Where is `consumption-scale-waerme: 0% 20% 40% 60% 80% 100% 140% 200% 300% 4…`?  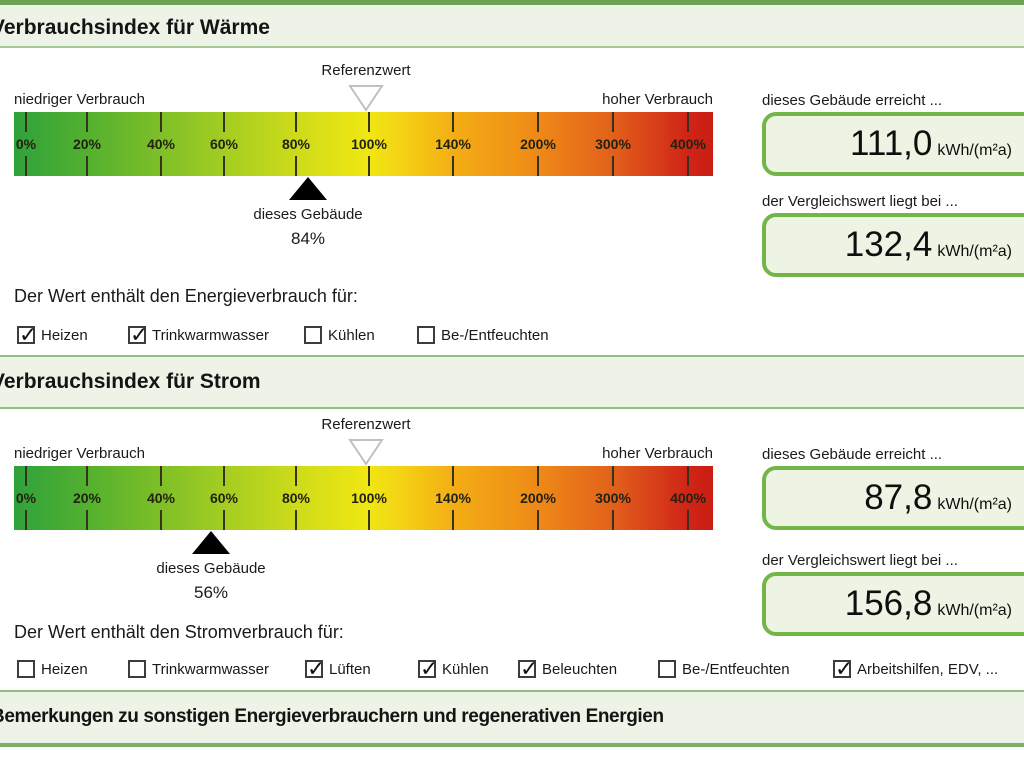
consumption-scale-waerme: 0% 20% 40% 60% 80% 100% 140% 200% 300% 4… is located at coordinates (363, 144).